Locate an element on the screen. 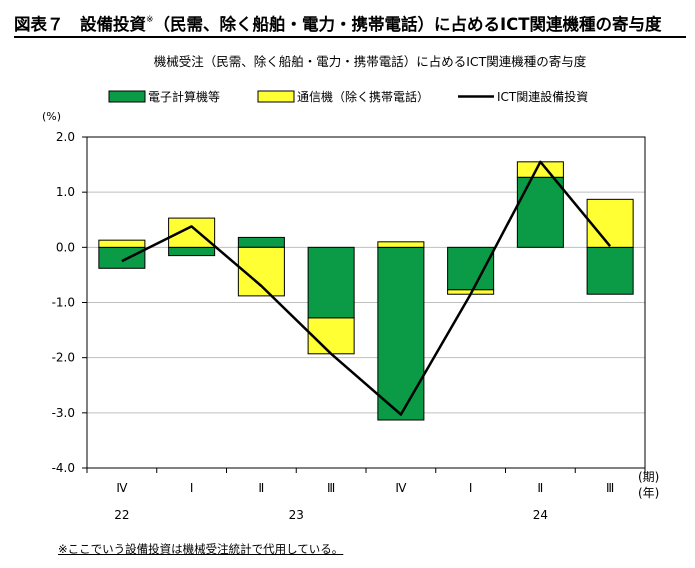 This screenshot has width=695, height=568. y-tick-label: -1.0 is located at coordinates (63, 303).